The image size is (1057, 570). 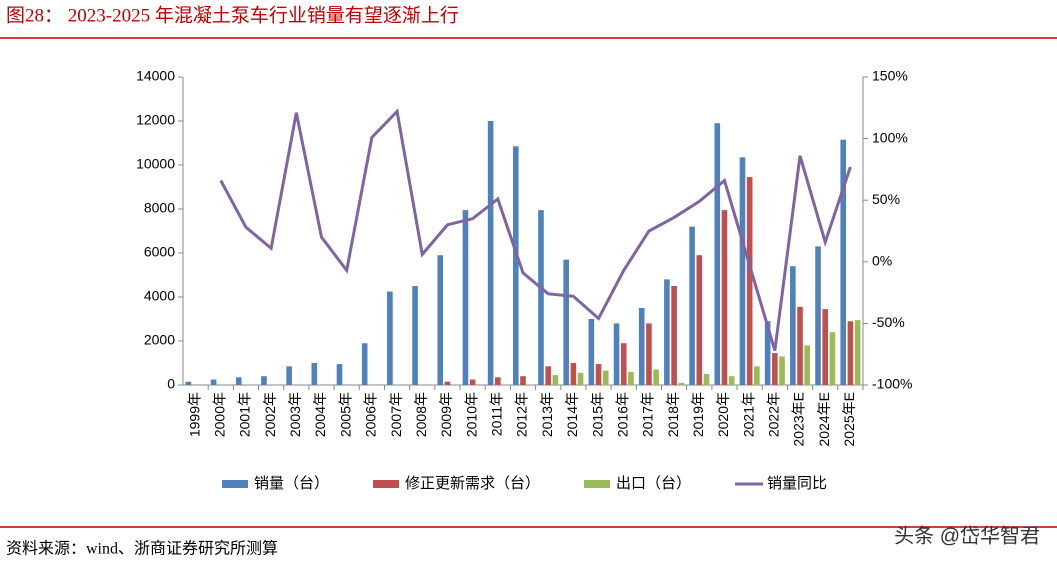 What do you see at coordinates (648, 414) in the screenshot?
I see `x-tick-label: 2017年` at bounding box center [648, 414].